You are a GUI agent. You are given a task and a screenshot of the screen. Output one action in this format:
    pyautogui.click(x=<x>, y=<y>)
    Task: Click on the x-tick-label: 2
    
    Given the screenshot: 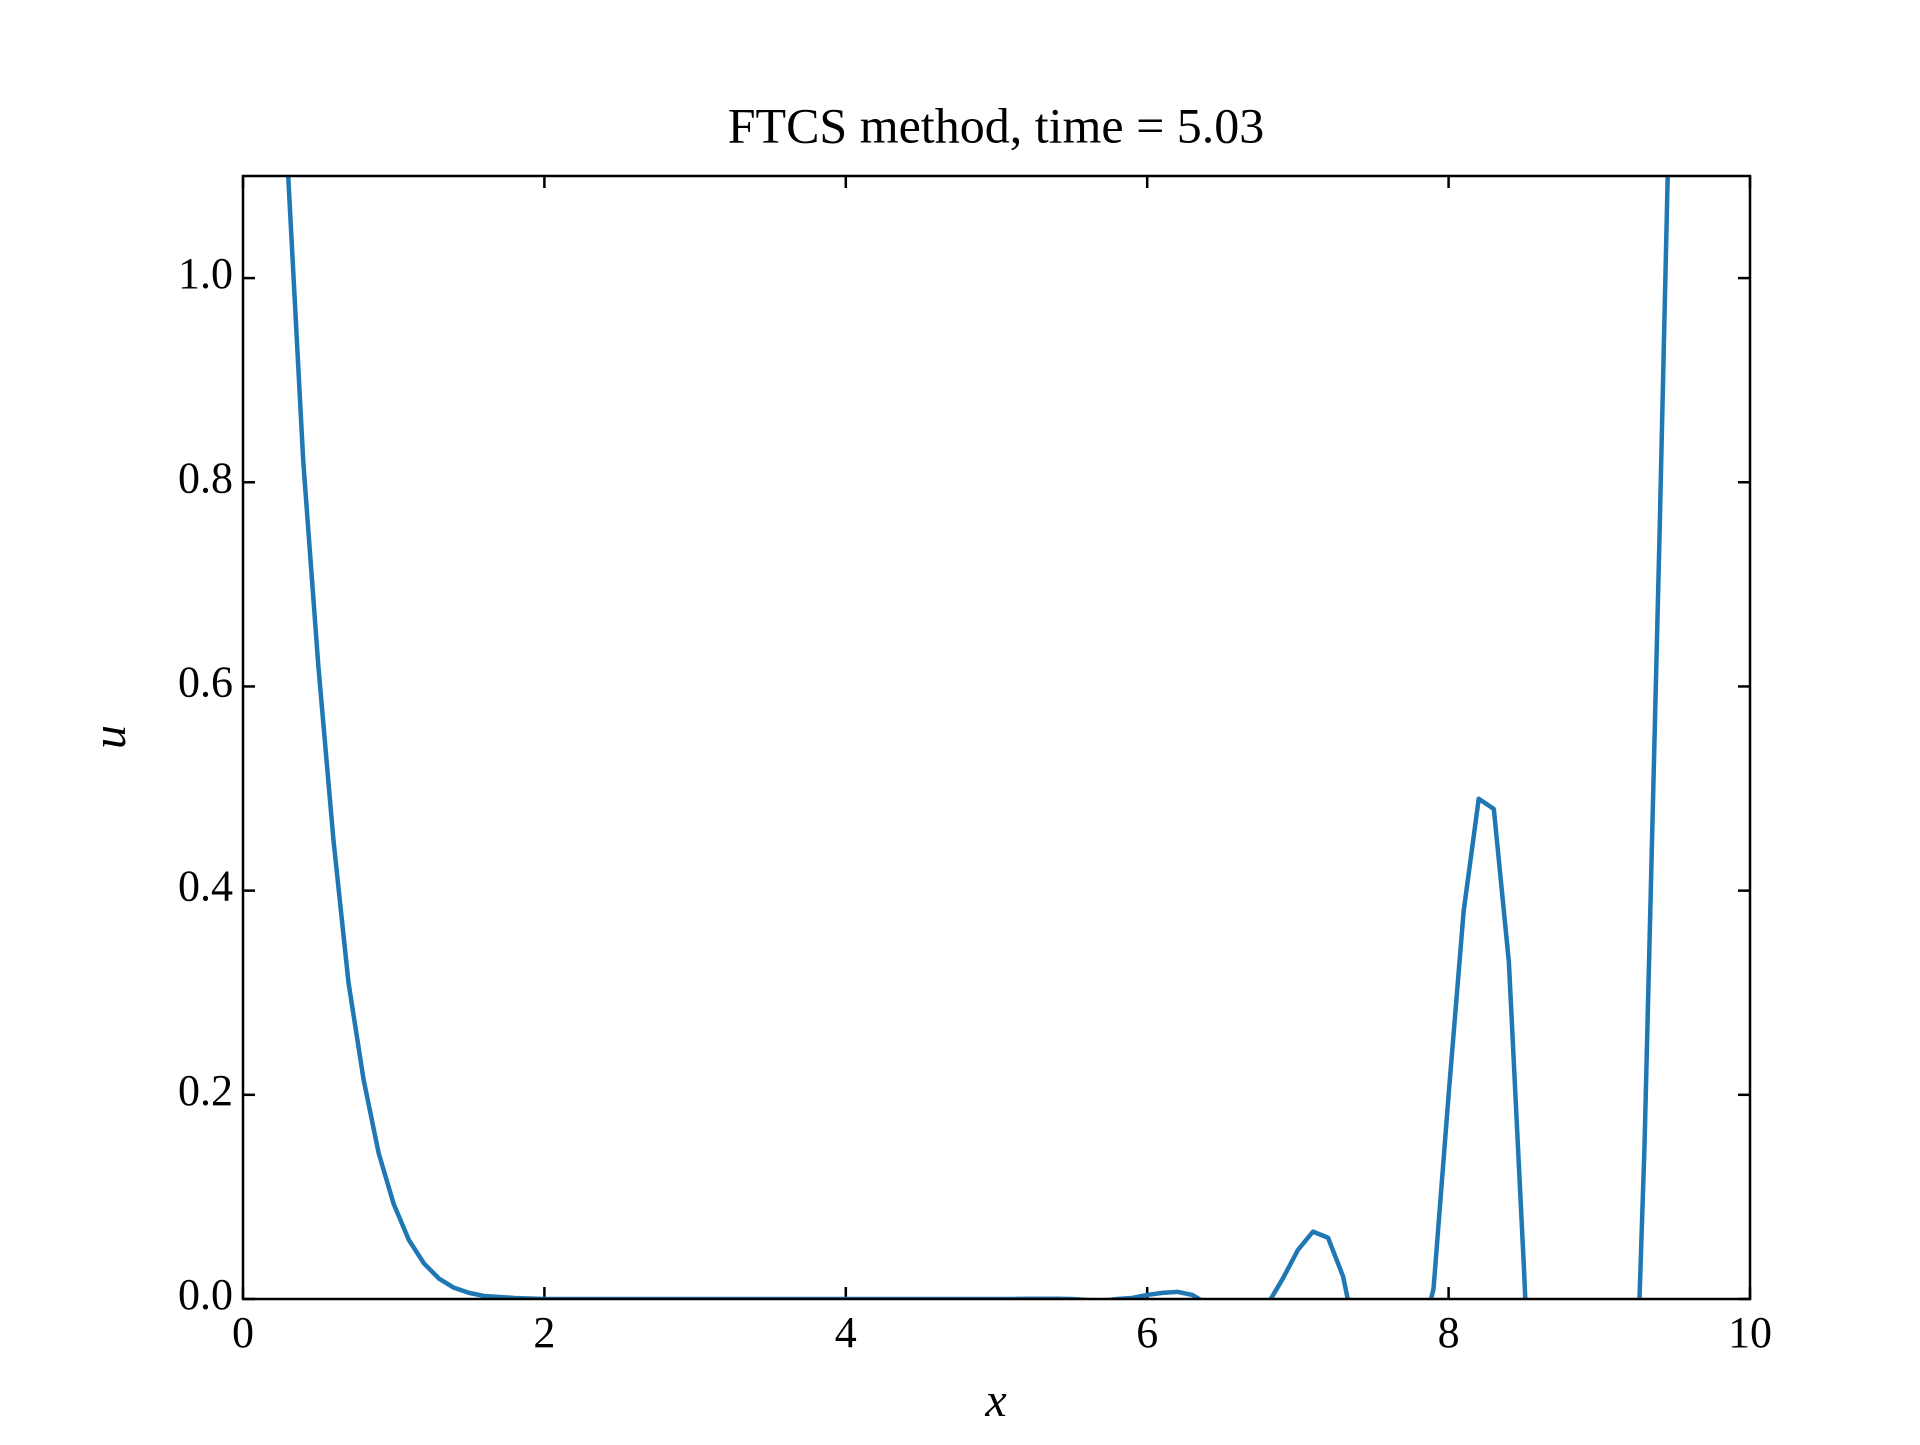 What is the action you would take?
    pyautogui.click(x=544, y=1332)
    